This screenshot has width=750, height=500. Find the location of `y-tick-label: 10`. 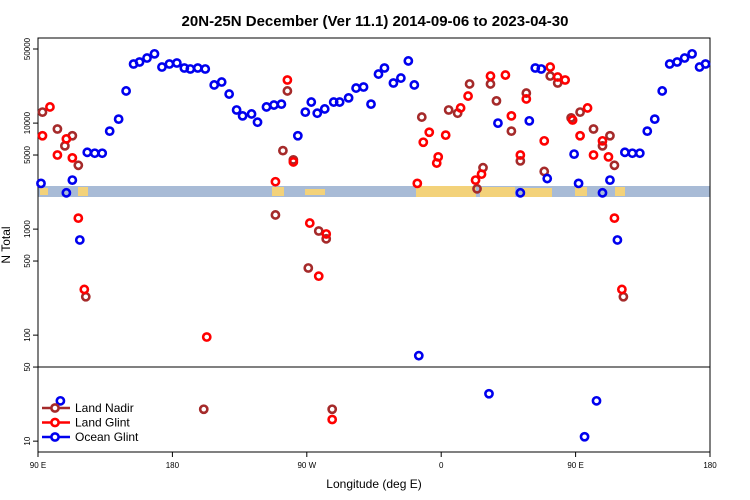

y-tick-label: 10 is located at coordinates (27, 440).